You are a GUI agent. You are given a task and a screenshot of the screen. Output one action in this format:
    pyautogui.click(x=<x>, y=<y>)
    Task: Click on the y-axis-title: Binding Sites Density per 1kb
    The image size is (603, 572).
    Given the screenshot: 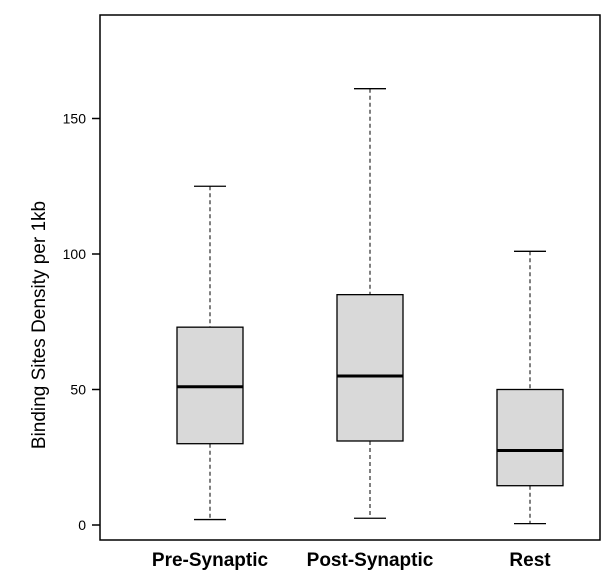 What is the action you would take?
    pyautogui.click(x=39, y=325)
    